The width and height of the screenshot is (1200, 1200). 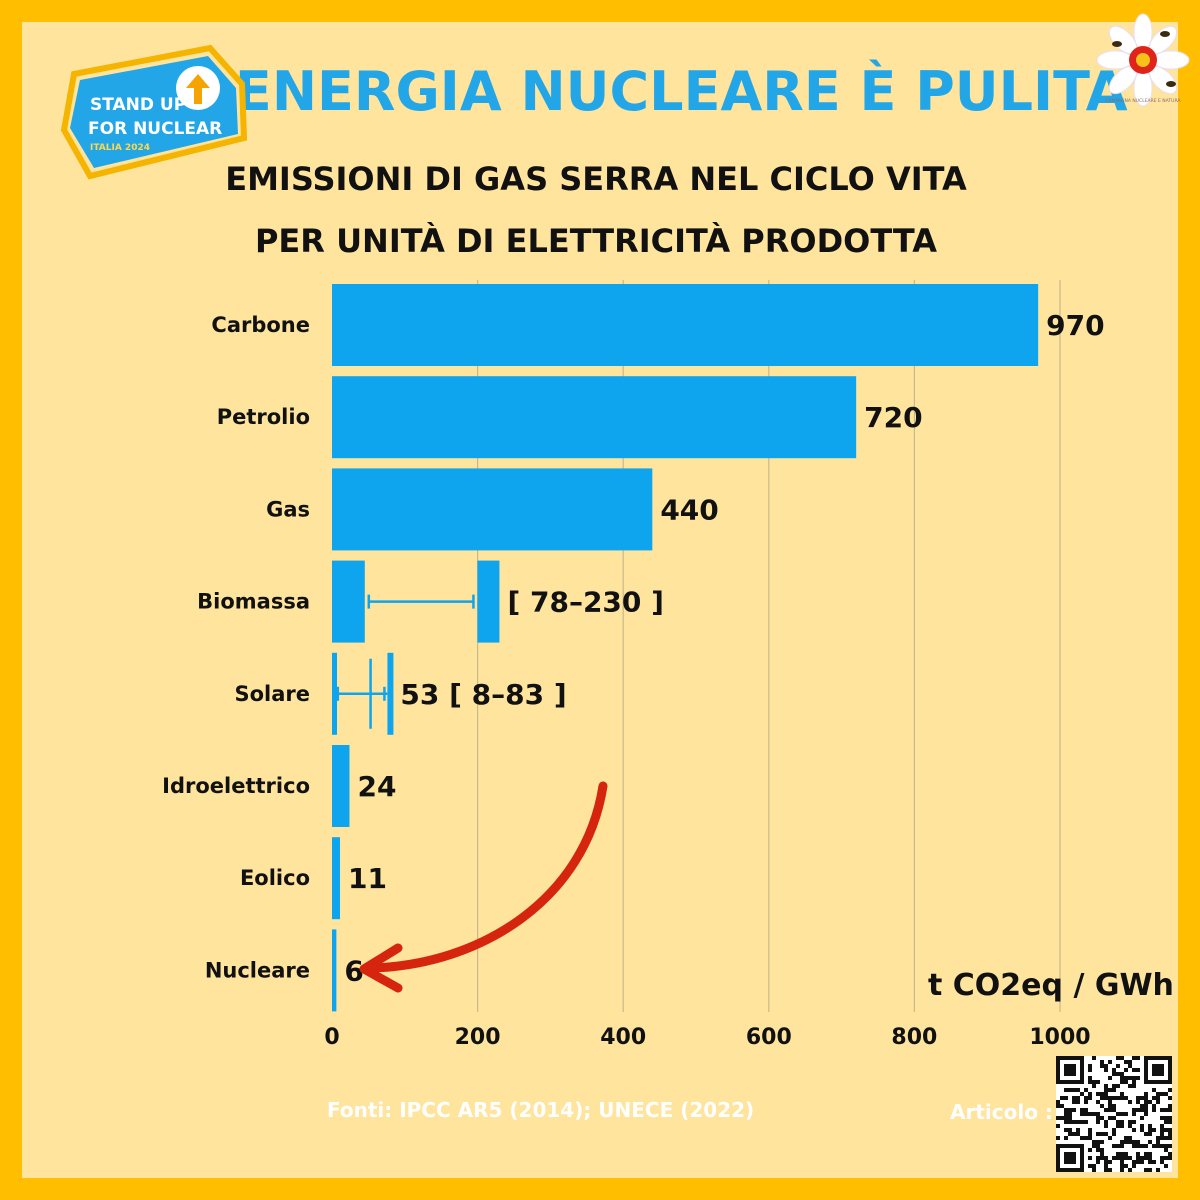 I want to click on logo-line-3: ITALIA 2024, so click(x=120, y=148).